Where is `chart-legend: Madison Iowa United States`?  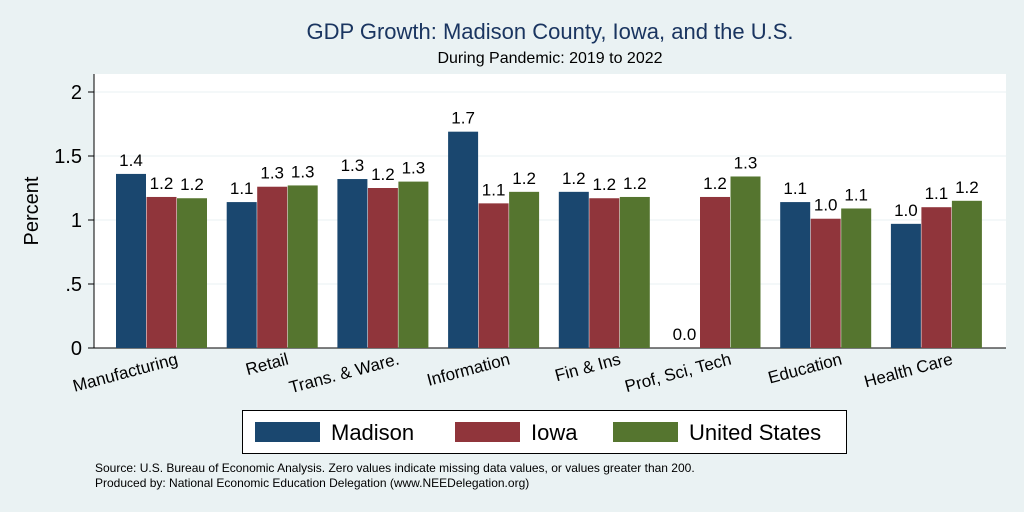
chart-legend: Madison Iowa United States is located at coordinates (544, 432).